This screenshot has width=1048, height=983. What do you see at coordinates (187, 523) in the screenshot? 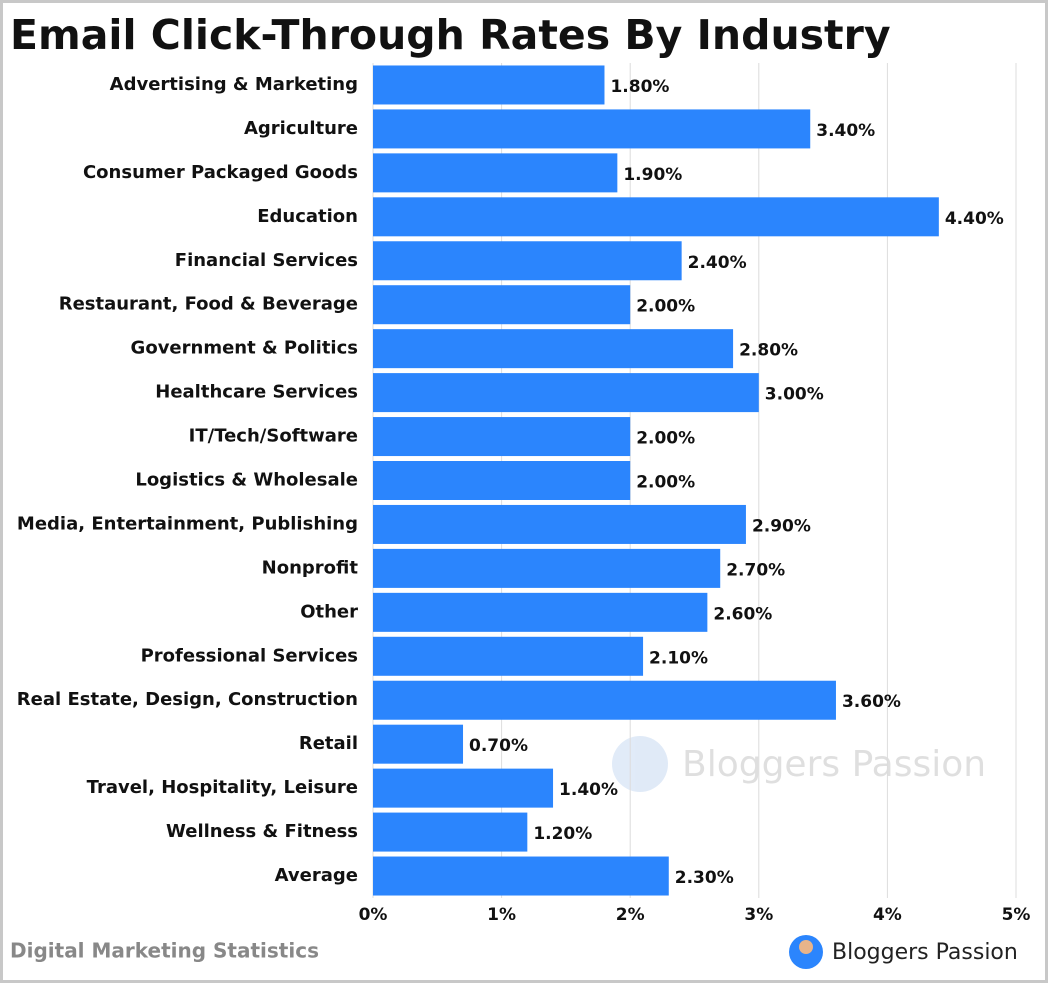
I see `category-label: Media, Entertainment, Publishing` at bounding box center [187, 523].